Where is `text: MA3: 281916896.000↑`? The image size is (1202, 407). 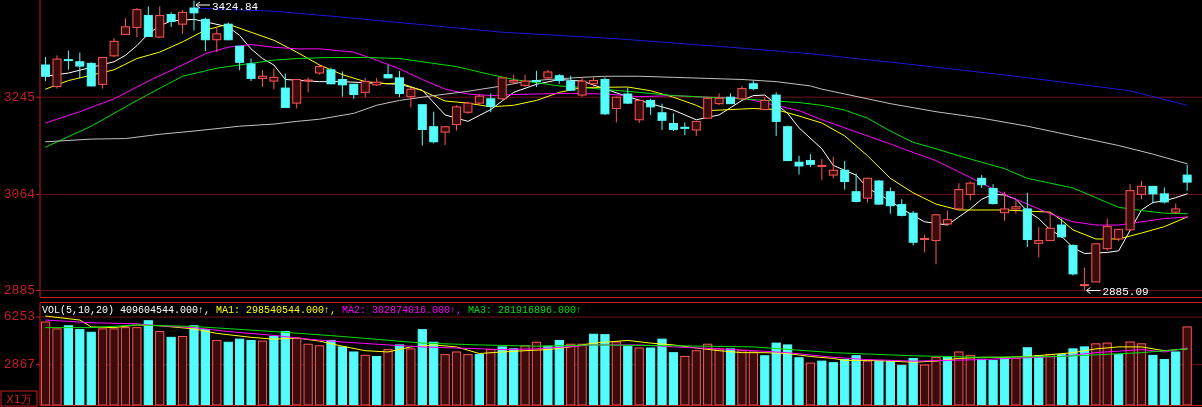
text: MA3: 281916896.000↑ is located at coordinates (525, 310).